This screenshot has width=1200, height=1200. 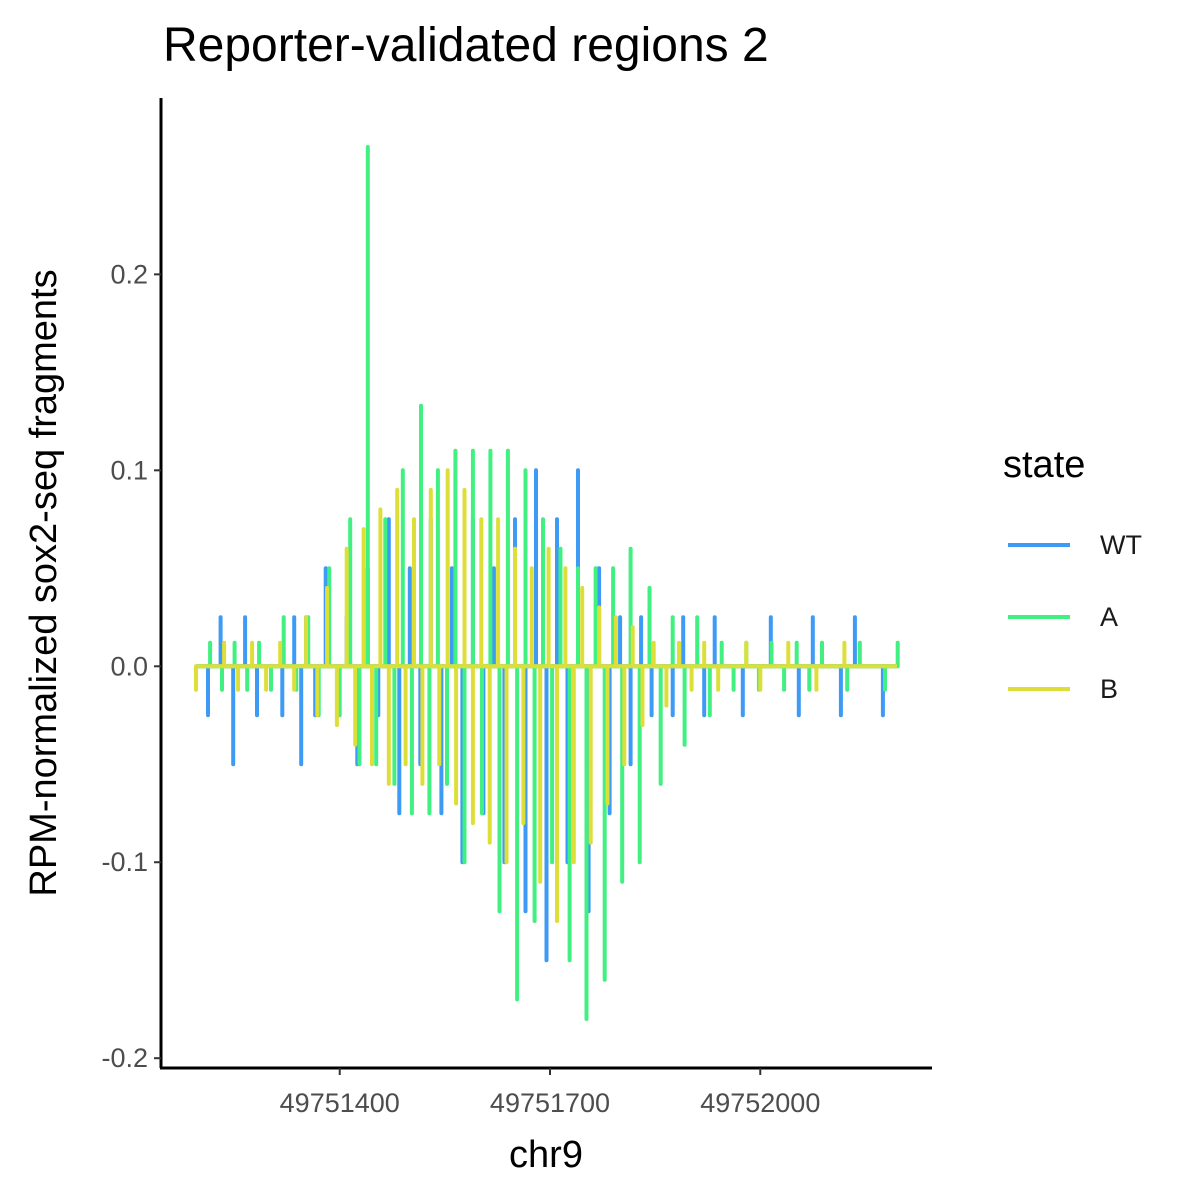 What do you see at coordinates (550, 1103) in the screenshot?
I see `x-tick-label: 49751700` at bounding box center [550, 1103].